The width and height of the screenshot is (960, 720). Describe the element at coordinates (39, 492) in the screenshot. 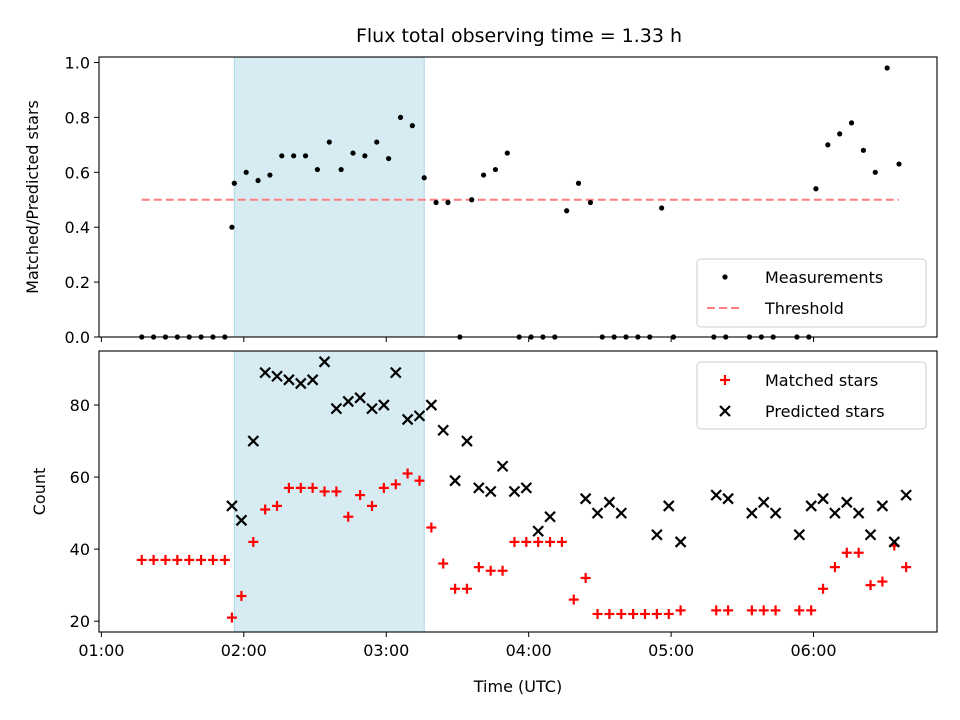

I see `y-axis-label: Count` at that location.